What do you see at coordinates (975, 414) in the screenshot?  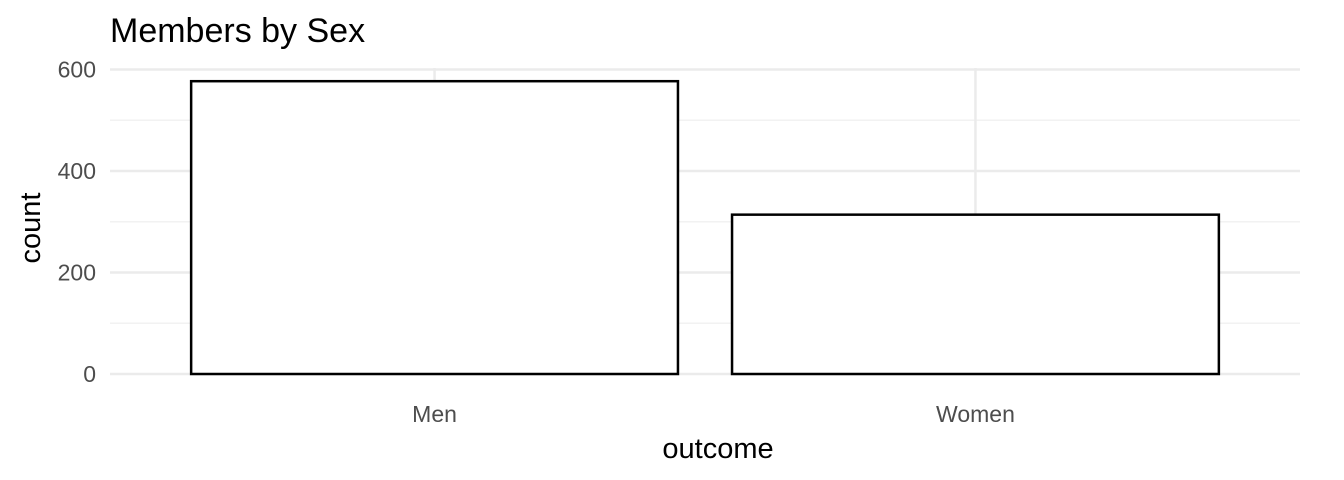 I see `x-tick-label: Women` at bounding box center [975, 414].